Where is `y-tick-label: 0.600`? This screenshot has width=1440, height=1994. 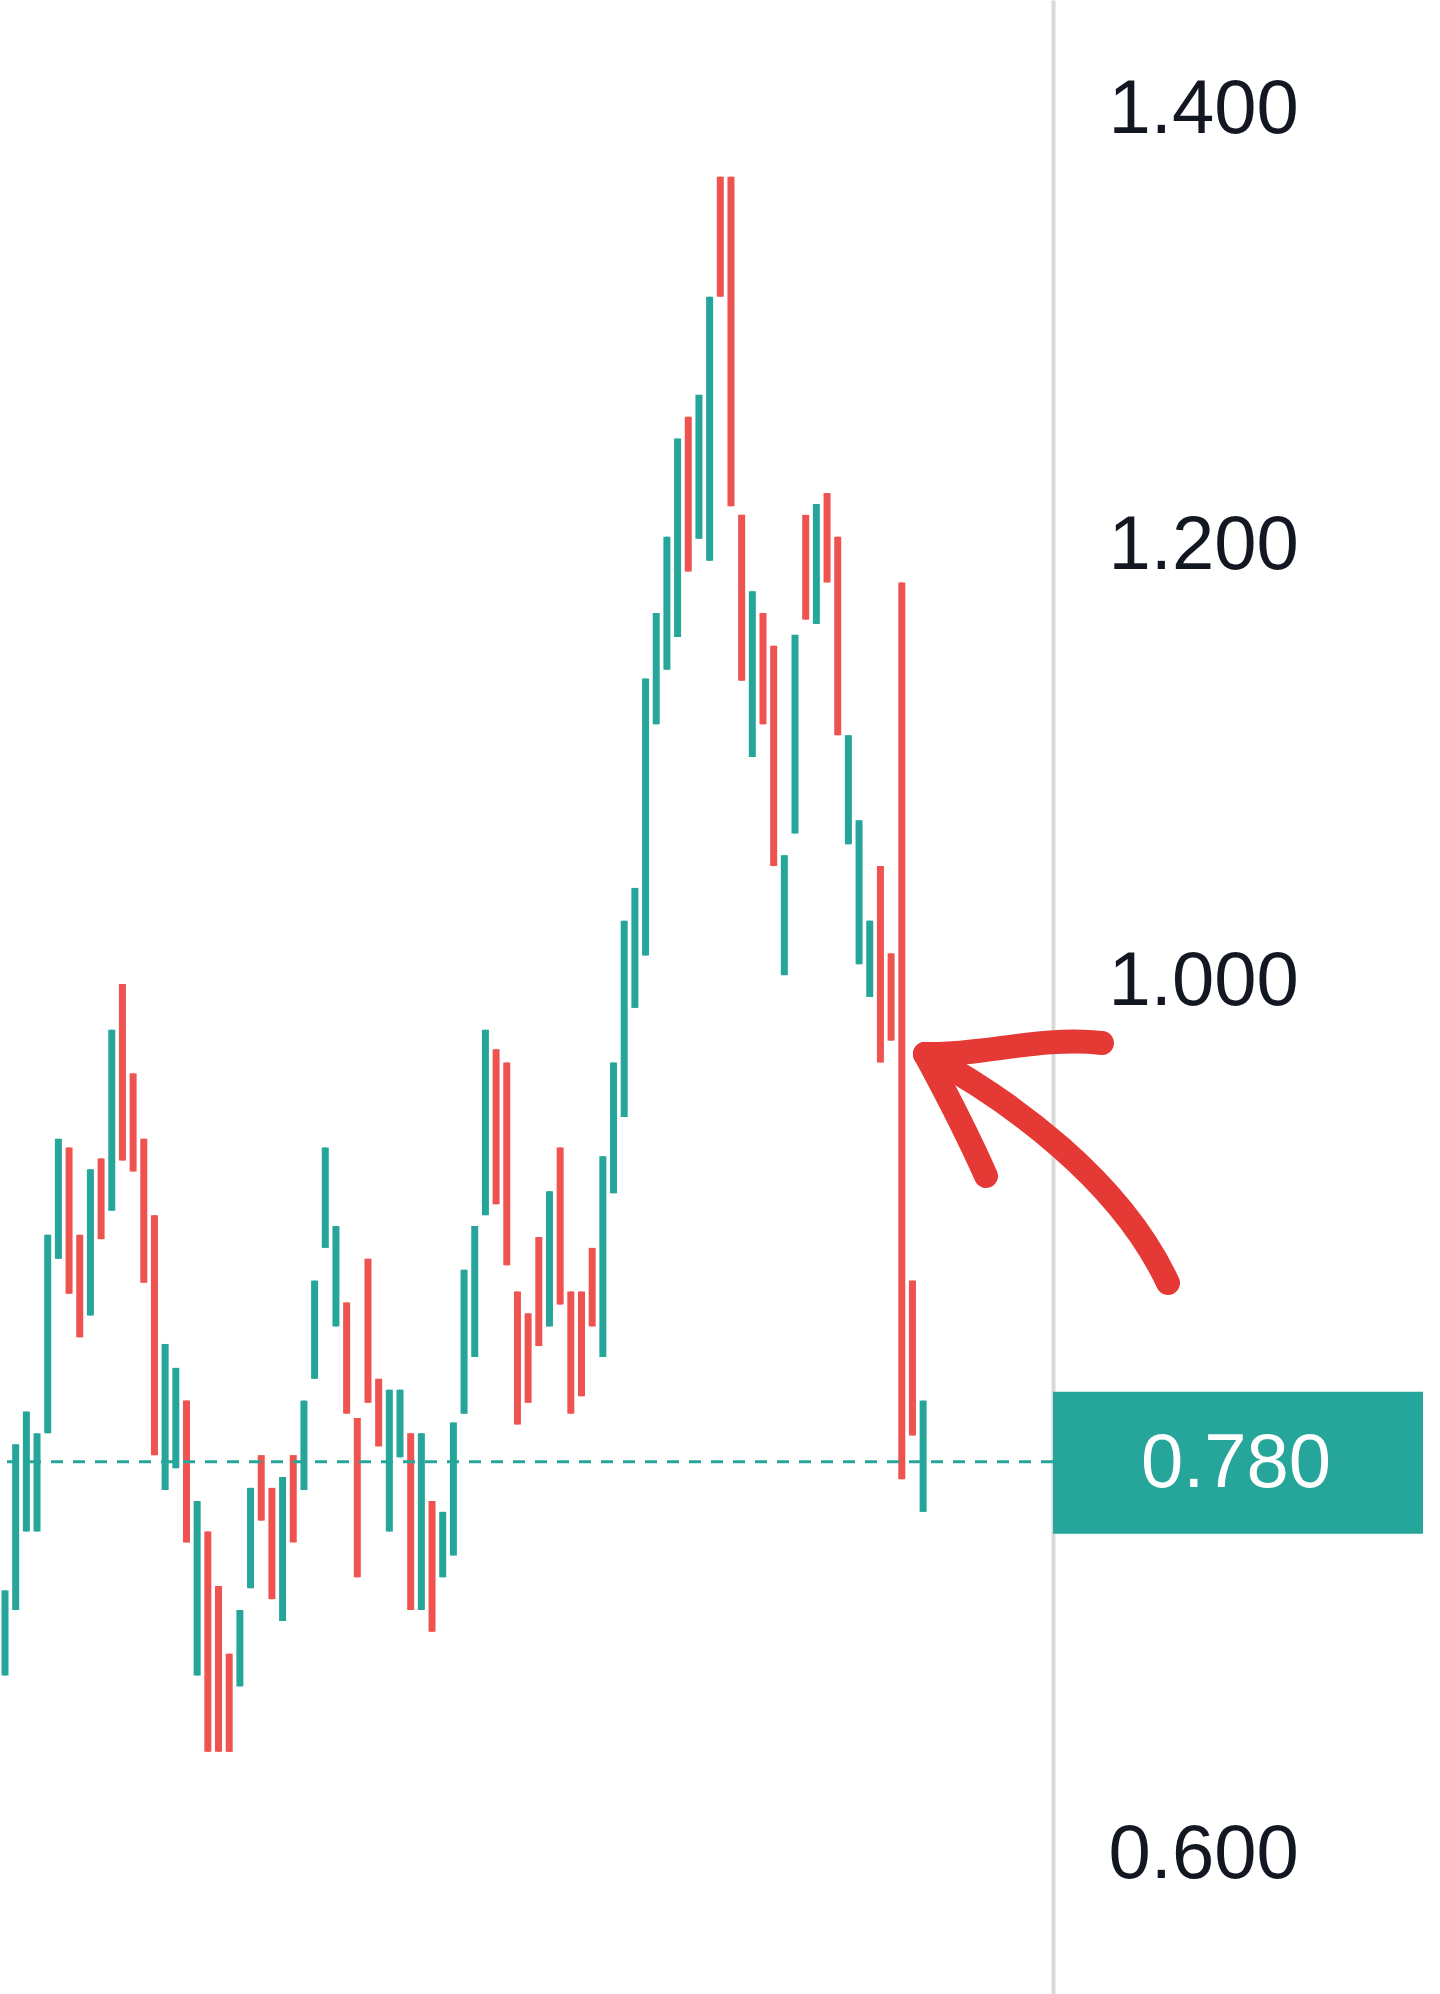
y-tick-label: 0.600 is located at coordinates (1203, 1851).